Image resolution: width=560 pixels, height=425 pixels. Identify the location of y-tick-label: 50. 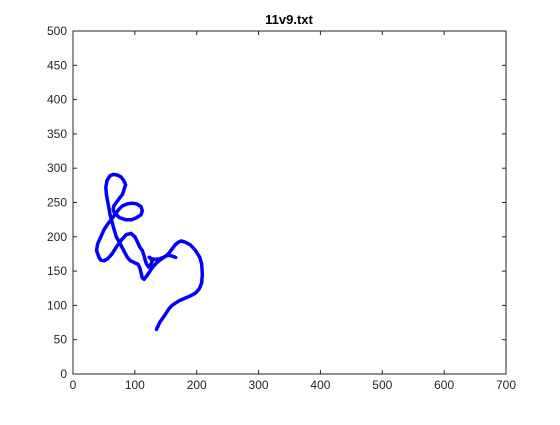
(61, 340).